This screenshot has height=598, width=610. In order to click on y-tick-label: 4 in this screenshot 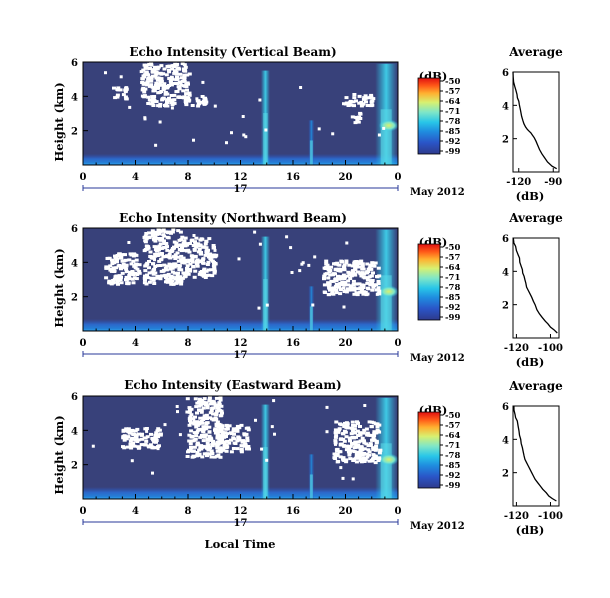, I will do `click(74, 263)`.